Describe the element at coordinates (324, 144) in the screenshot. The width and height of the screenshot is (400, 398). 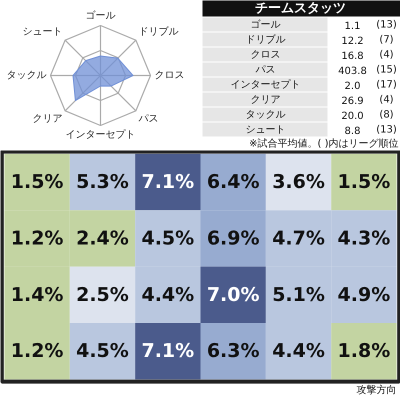
I see `text: ※試合平均値。( )内はリーグ順位` at that location.